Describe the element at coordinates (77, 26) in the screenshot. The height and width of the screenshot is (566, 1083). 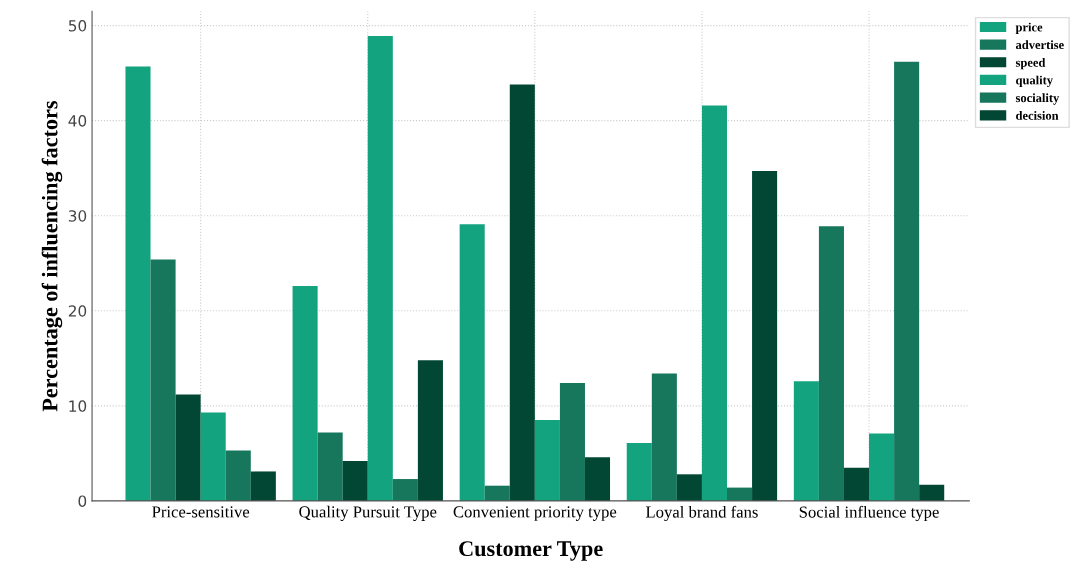
I see `y-tick-label: 50` at that location.